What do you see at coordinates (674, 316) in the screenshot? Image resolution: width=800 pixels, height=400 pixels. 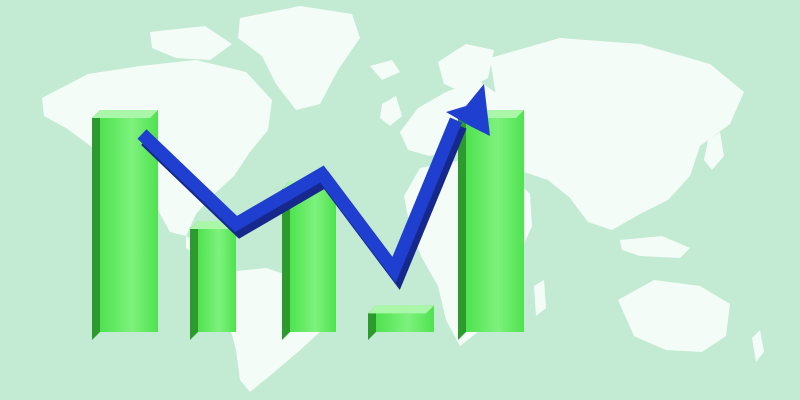 I see `map-australia` at bounding box center [674, 316].